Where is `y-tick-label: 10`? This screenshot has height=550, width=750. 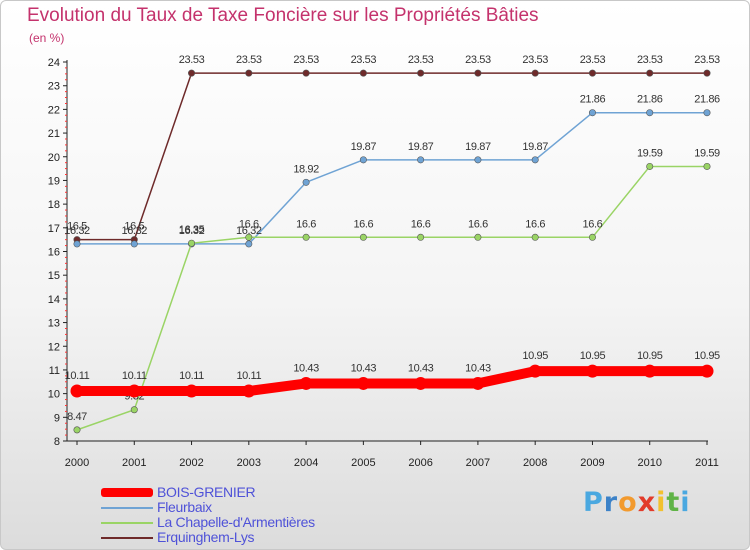 y-tick-label: 10 is located at coordinates (54, 395).